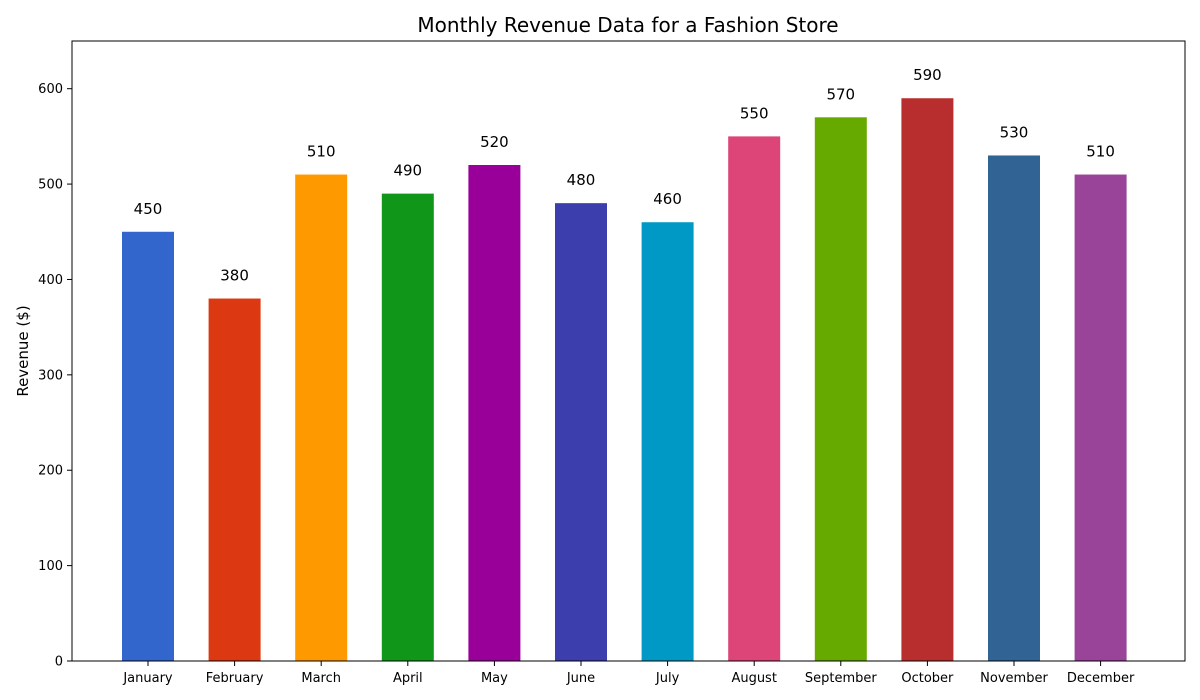 The image size is (1200, 700). Describe the element at coordinates (494, 678) in the screenshot. I see `x-tick-label: May` at that location.